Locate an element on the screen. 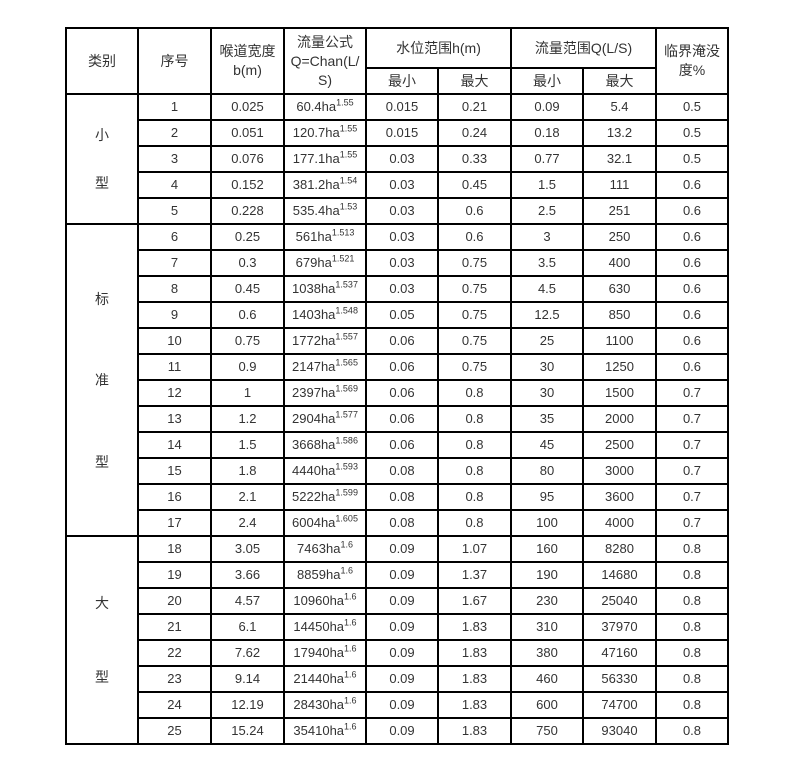 The image size is (790, 769). cell-submergence: 0.7 is located at coordinates (692, 471).